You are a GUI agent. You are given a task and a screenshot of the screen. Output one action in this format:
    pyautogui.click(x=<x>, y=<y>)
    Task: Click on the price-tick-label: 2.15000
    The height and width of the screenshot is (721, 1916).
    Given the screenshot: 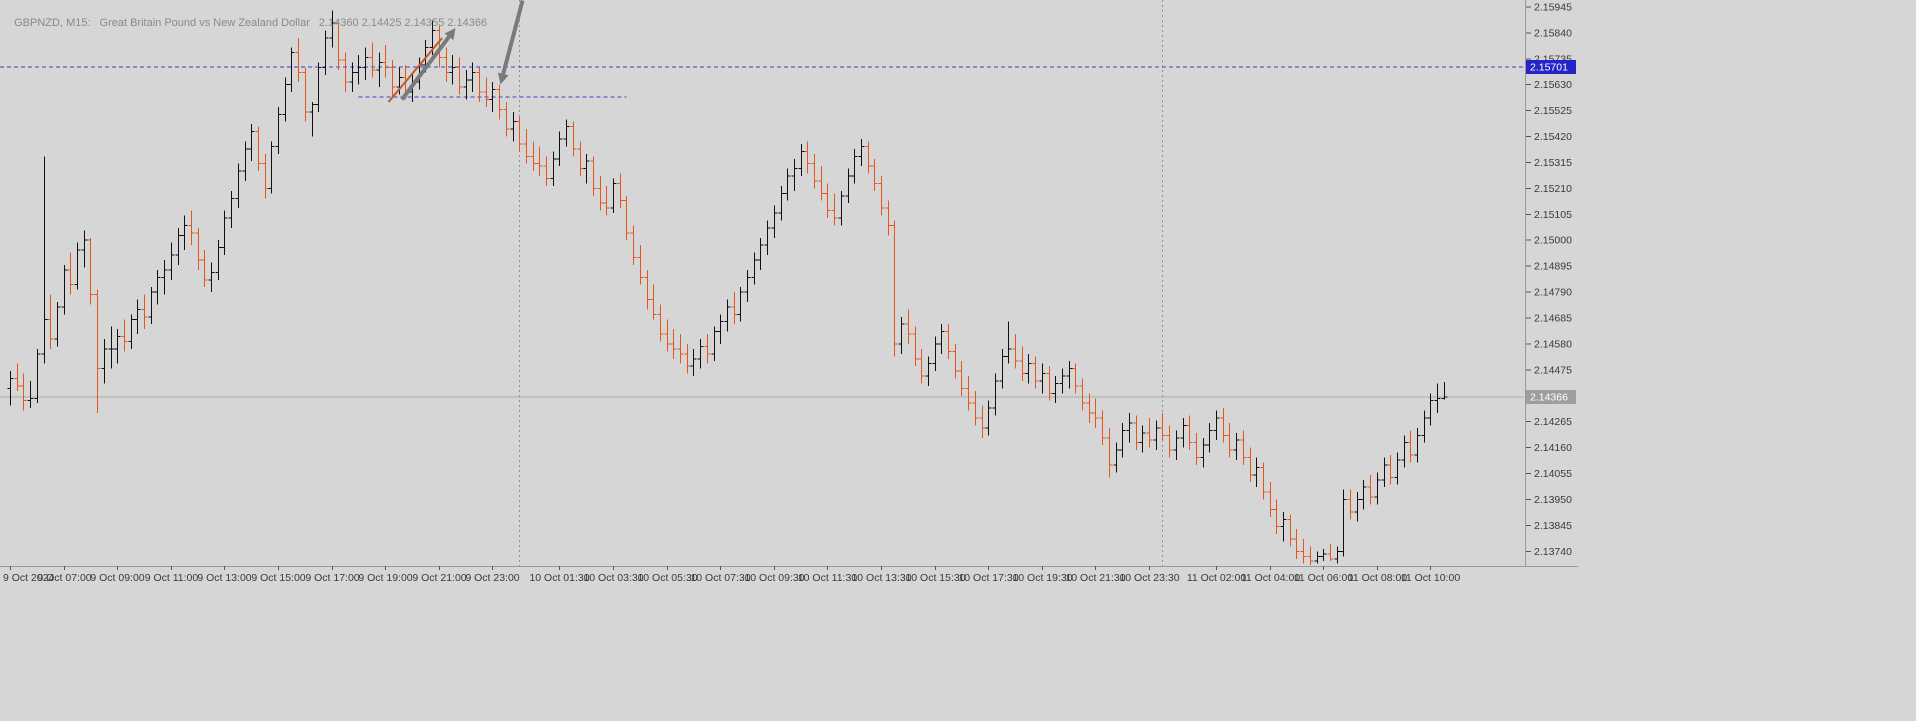 What is the action you would take?
    pyautogui.click(x=1553, y=241)
    